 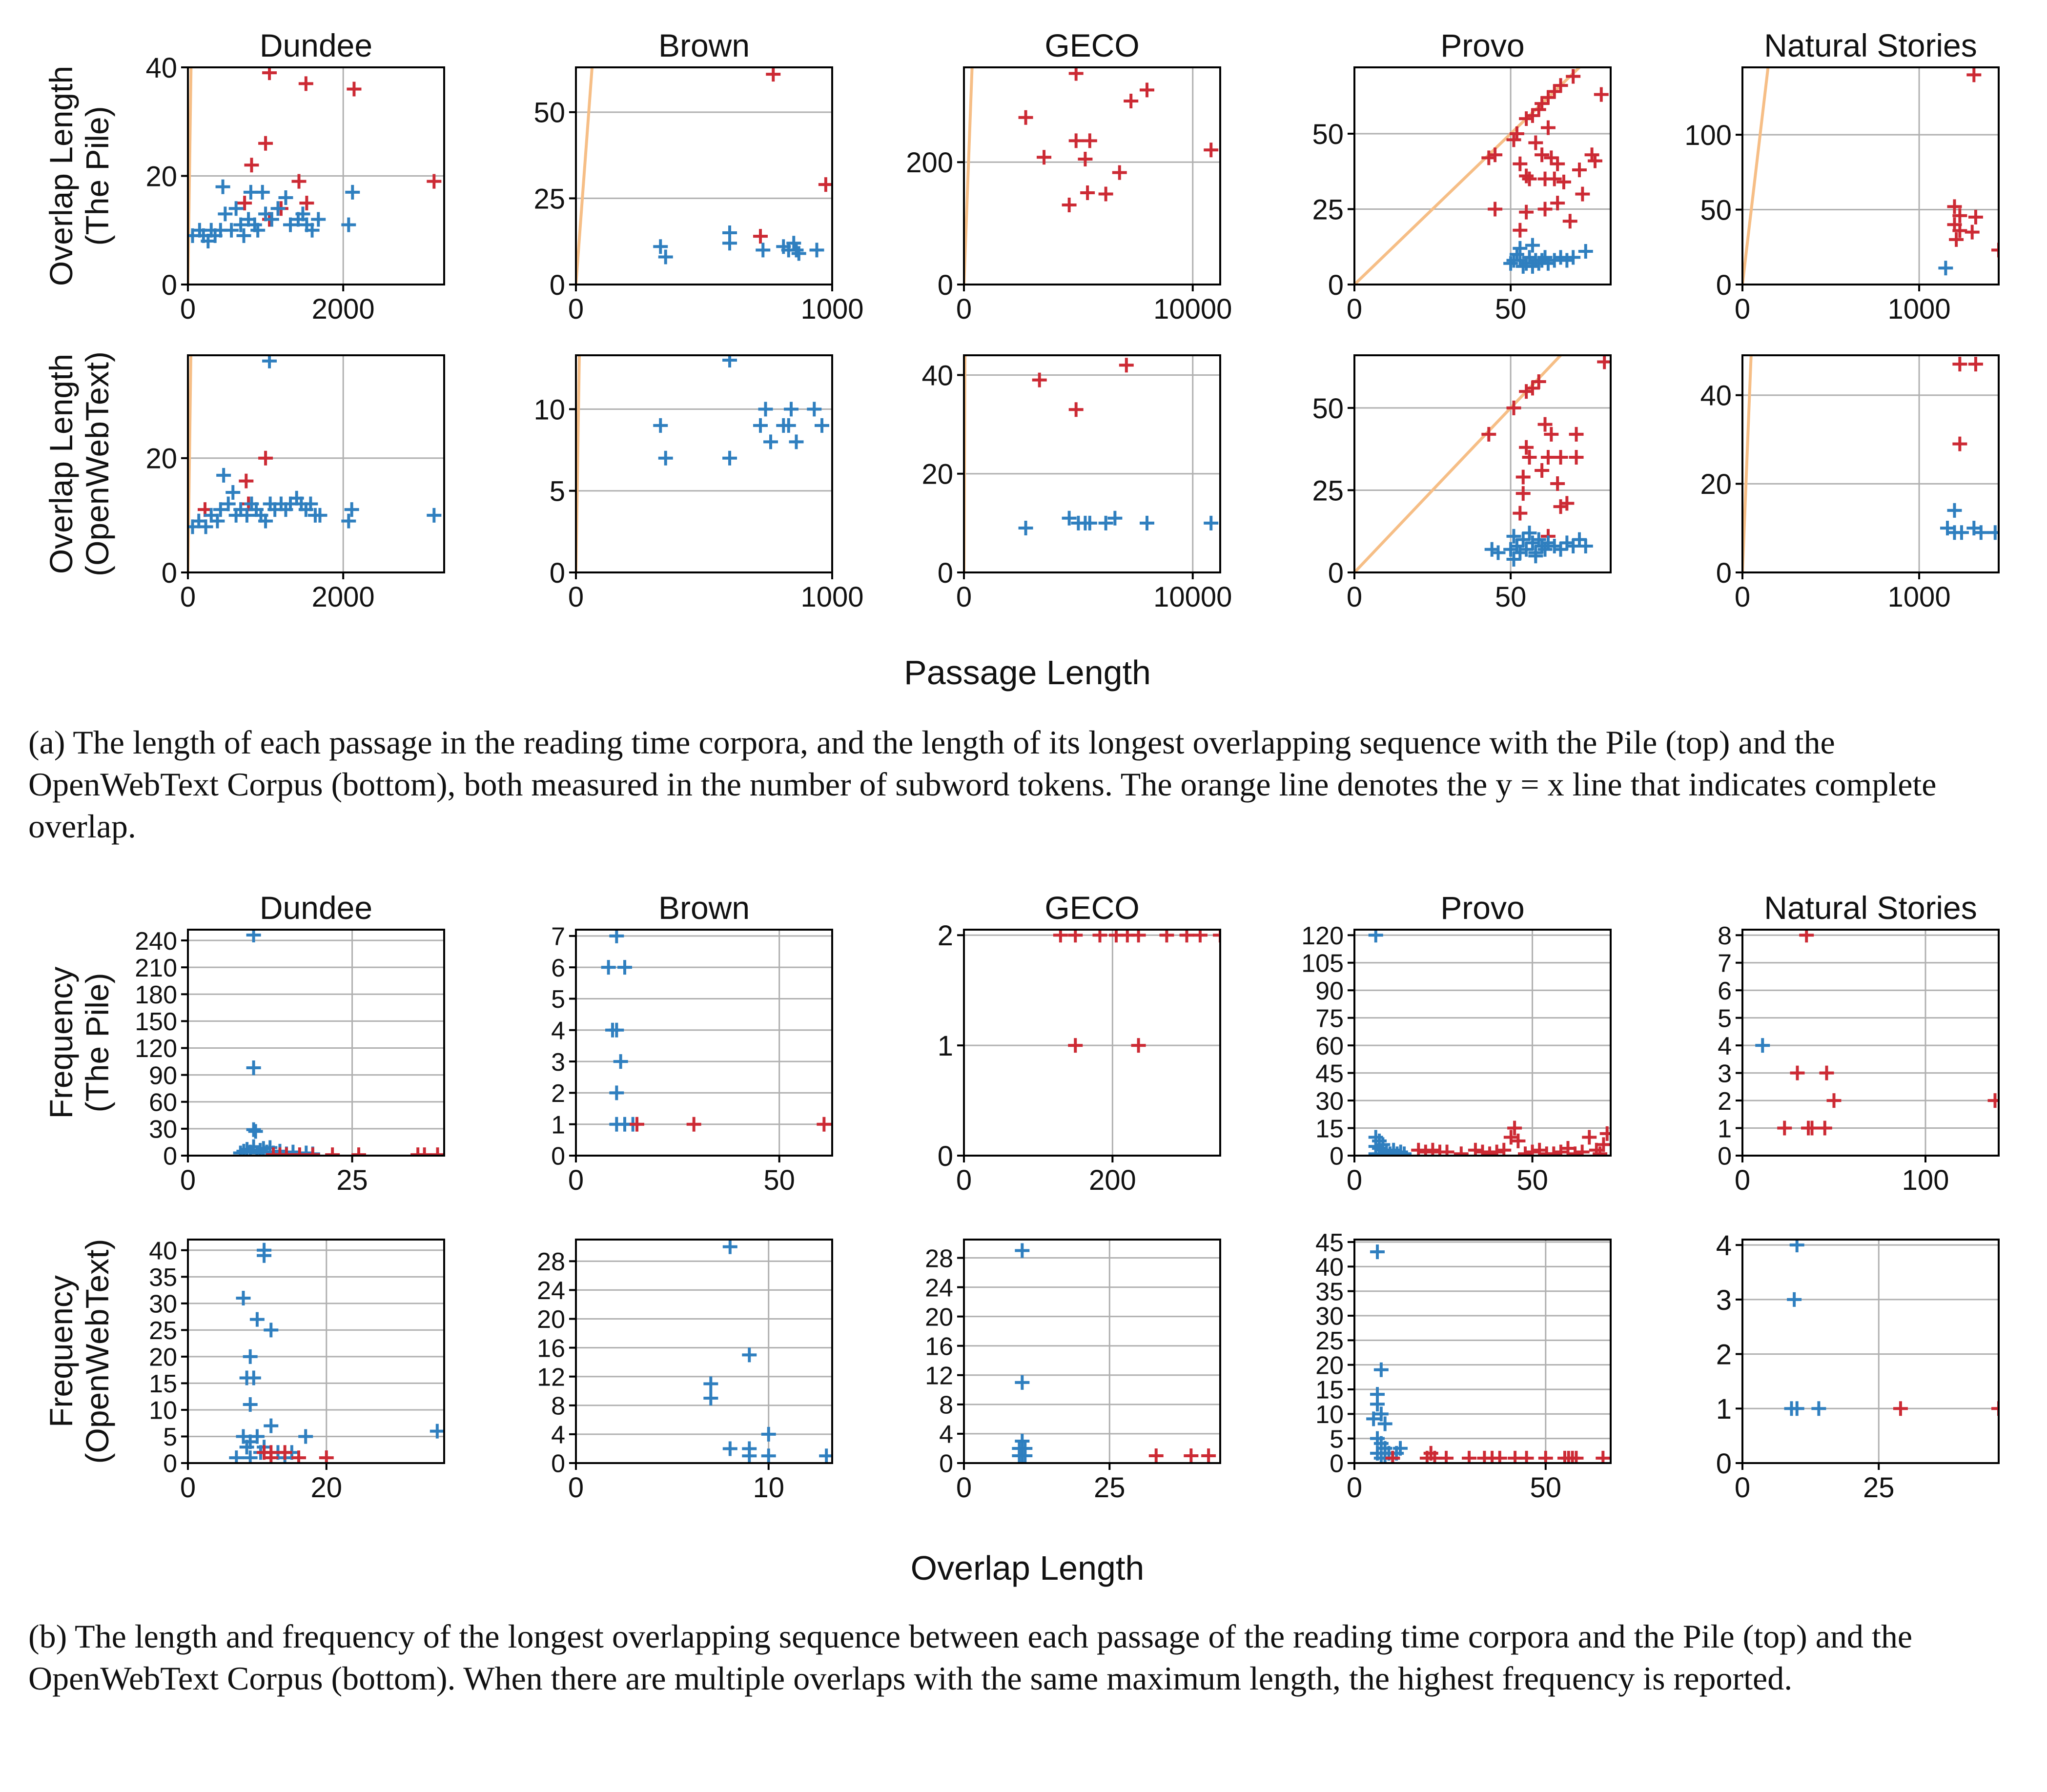 I want to click on x-tick-label: 200, so click(x=1112, y=1180).